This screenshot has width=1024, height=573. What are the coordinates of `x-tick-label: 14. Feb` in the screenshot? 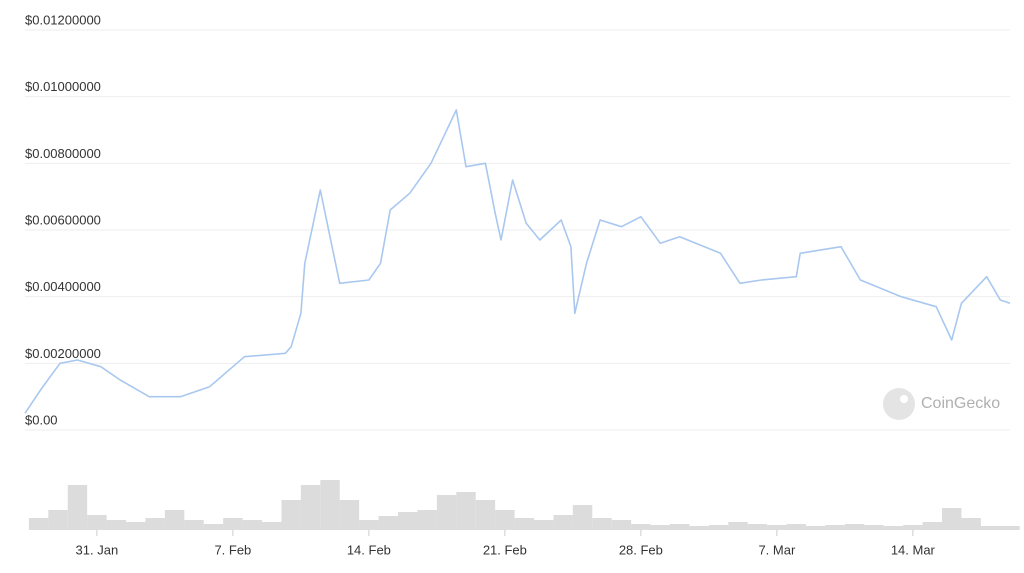 It's located at (369, 549).